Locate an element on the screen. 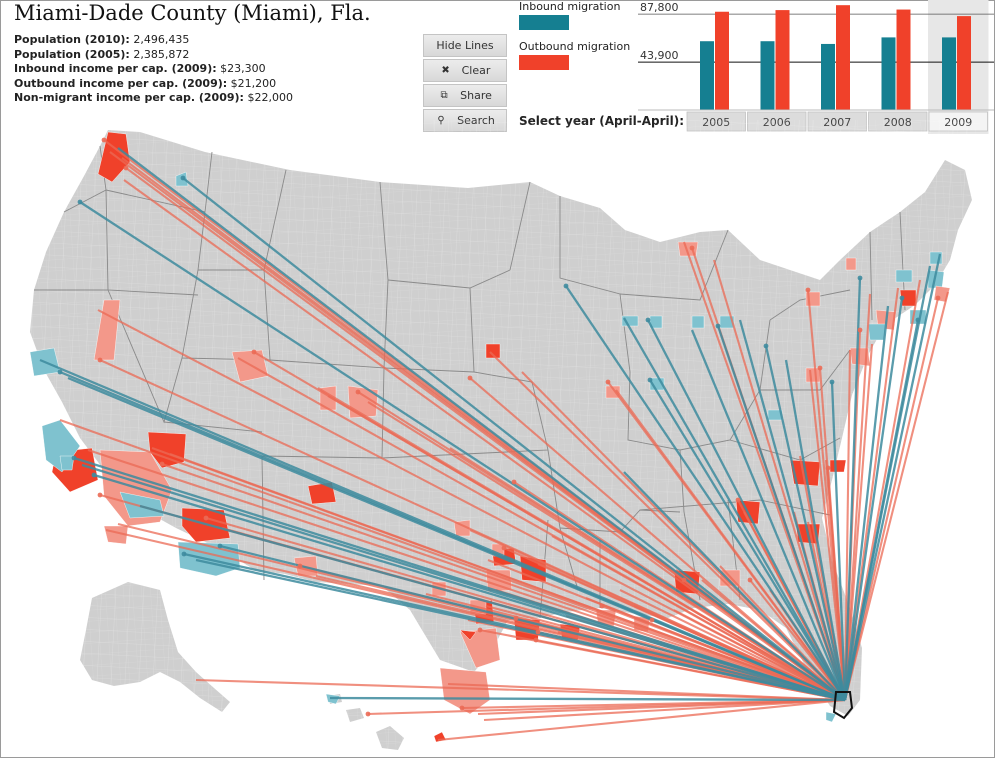 The image size is (995, 758). stat-label: Outbound income per cap. (2009): is located at coordinates (121, 83).